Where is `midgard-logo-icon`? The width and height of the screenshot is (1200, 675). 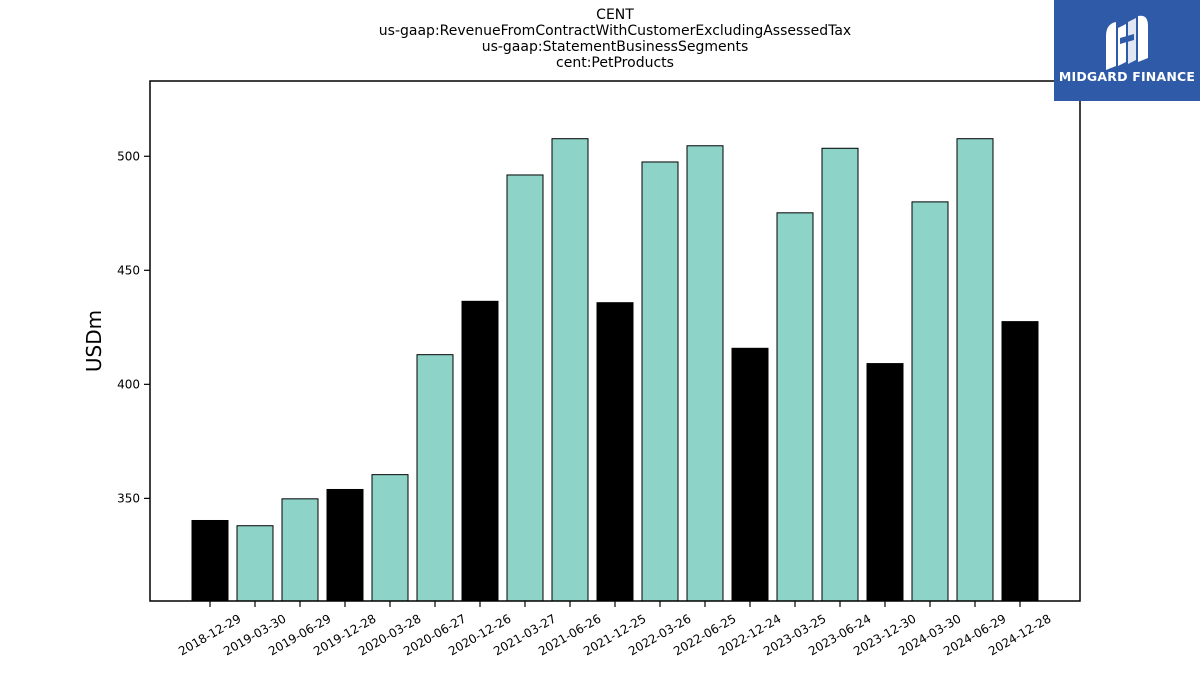 midgard-logo-icon is located at coordinates (1127, 42).